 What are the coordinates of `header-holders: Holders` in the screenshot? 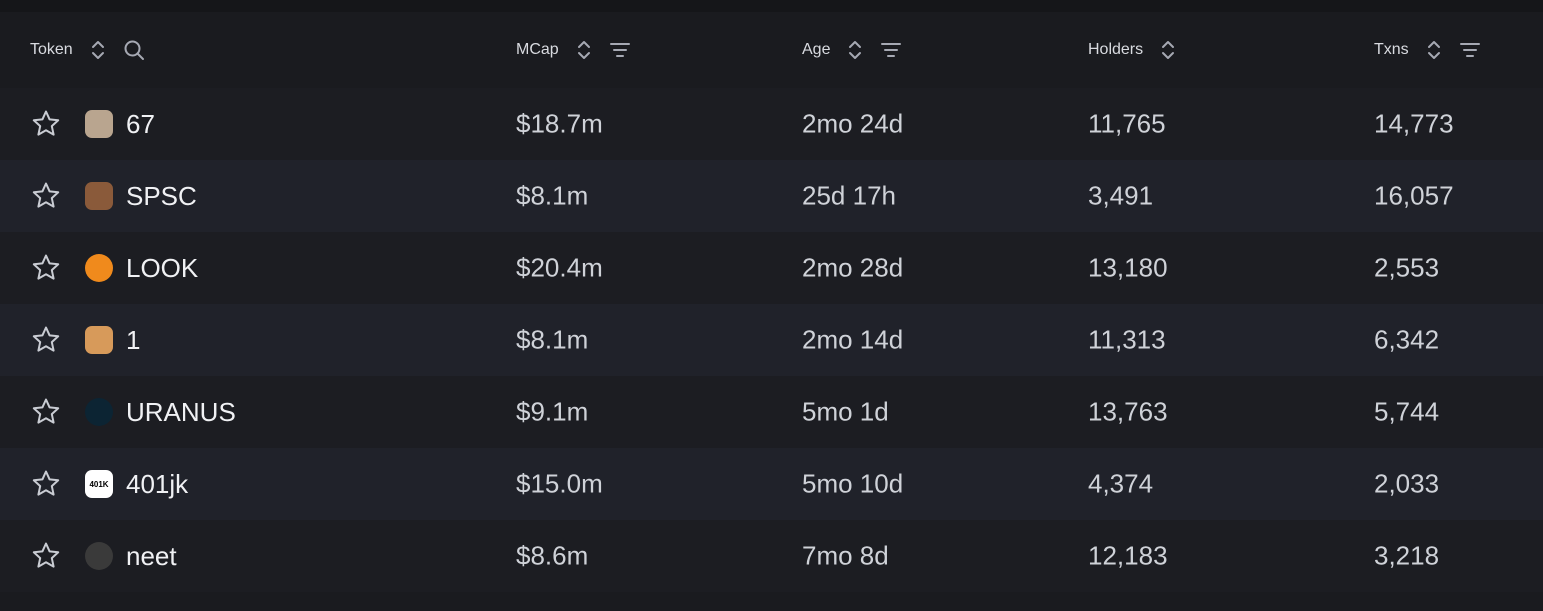 It's located at (1133, 50).